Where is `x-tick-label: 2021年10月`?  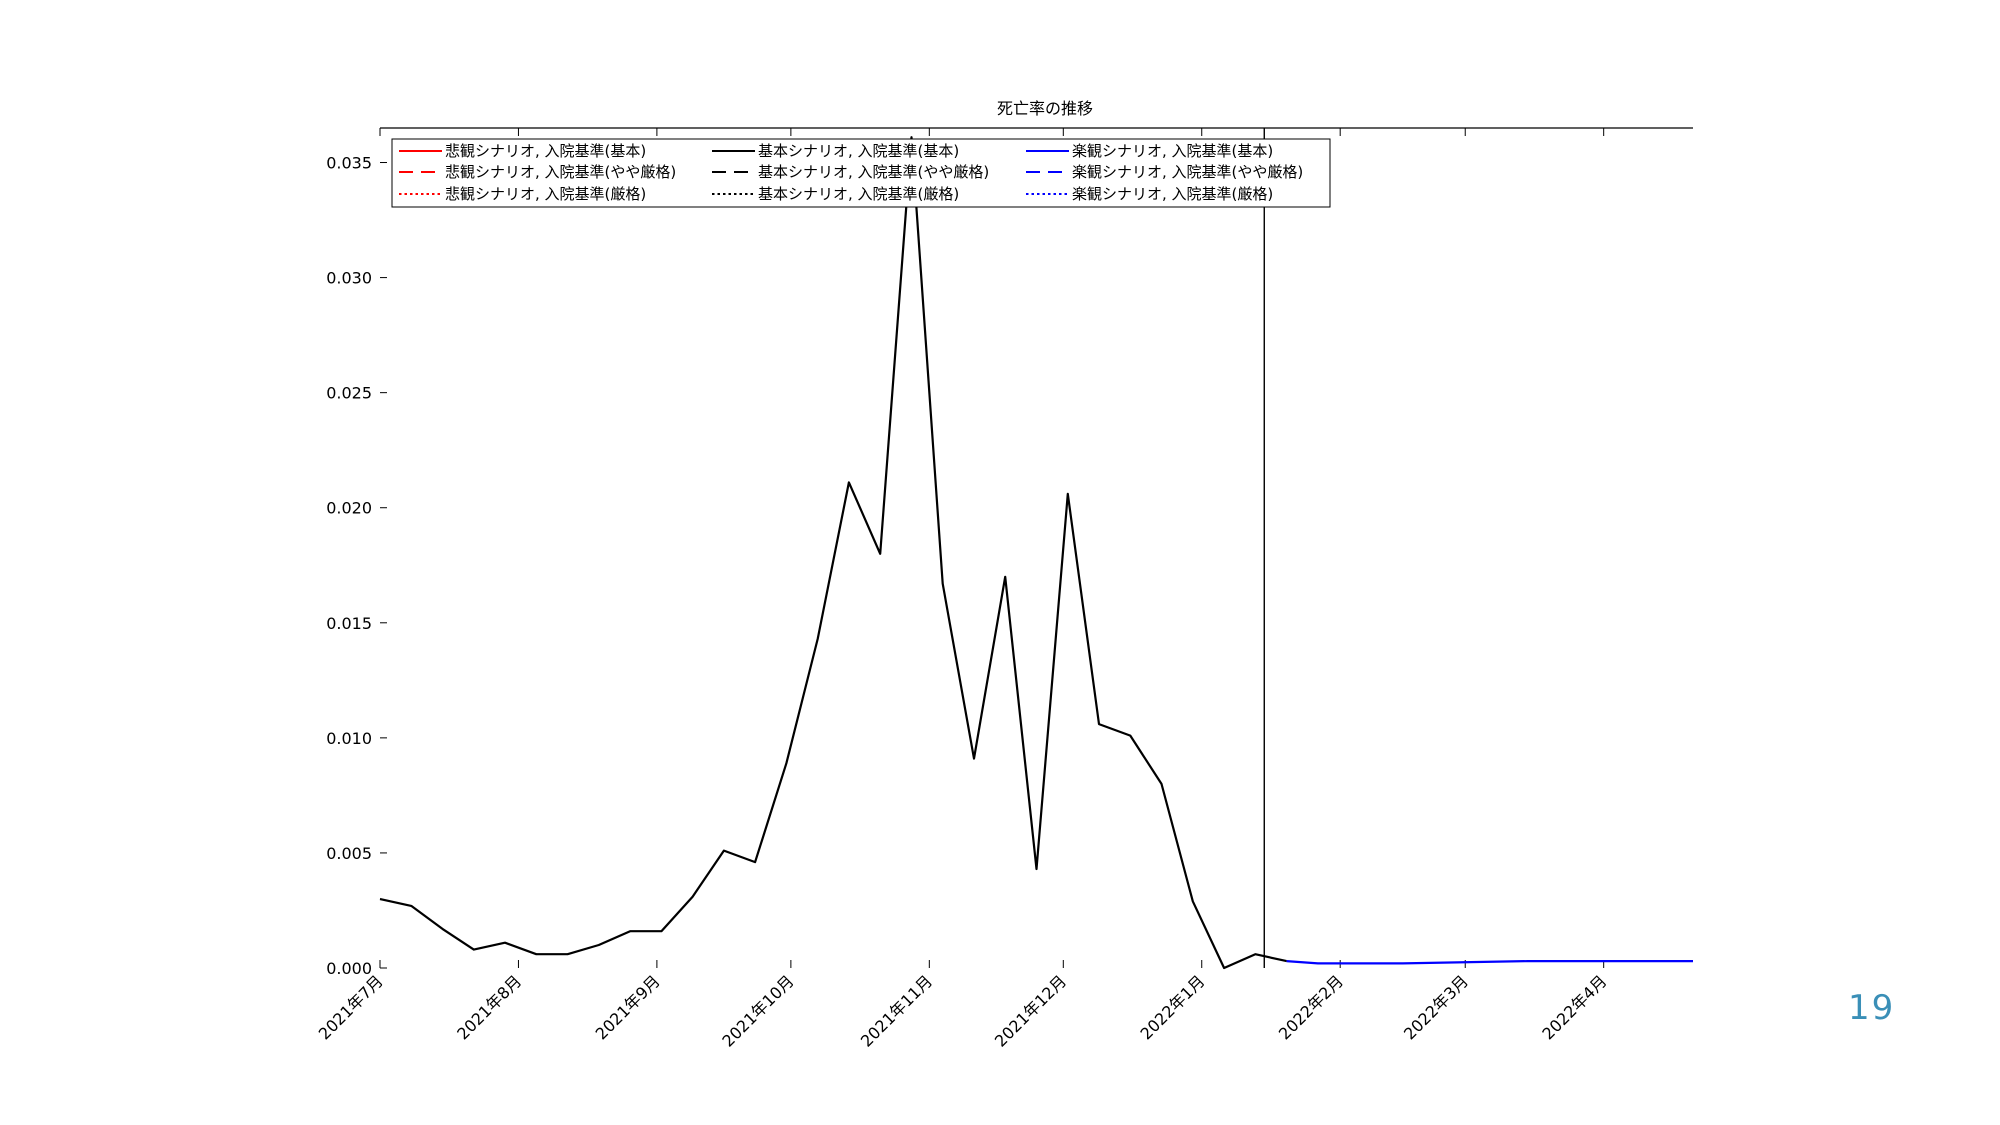
x-tick-label: 2021年10月 is located at coordinates (757, 1010).